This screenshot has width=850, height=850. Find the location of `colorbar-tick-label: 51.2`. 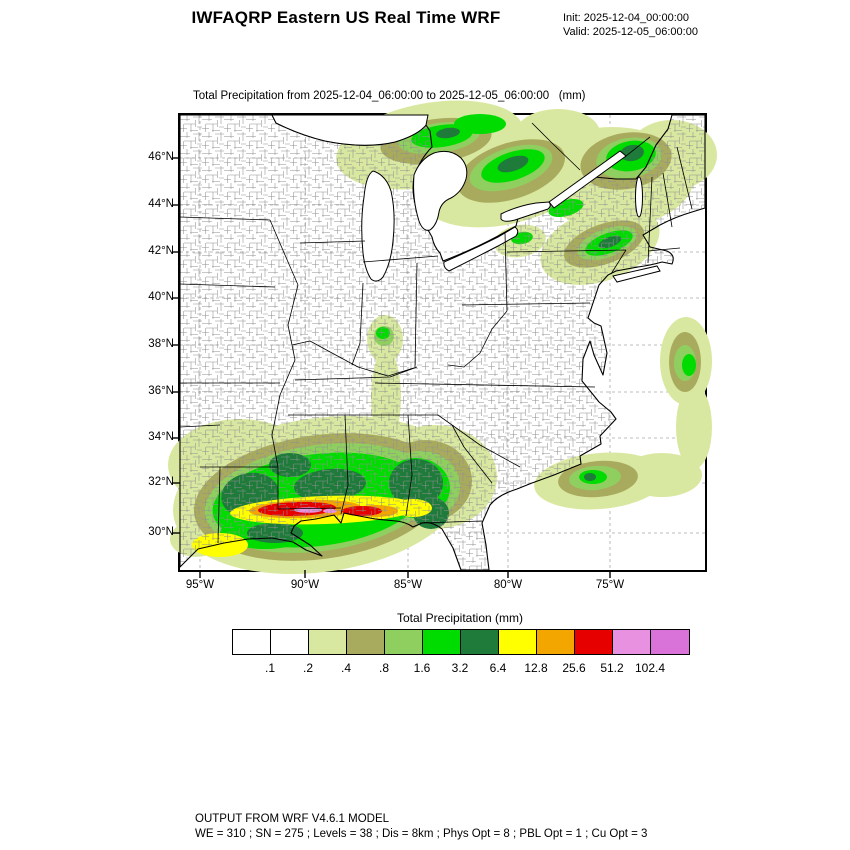

colorbar-tick-label: 51.2 is located at coordinates (612, 668).